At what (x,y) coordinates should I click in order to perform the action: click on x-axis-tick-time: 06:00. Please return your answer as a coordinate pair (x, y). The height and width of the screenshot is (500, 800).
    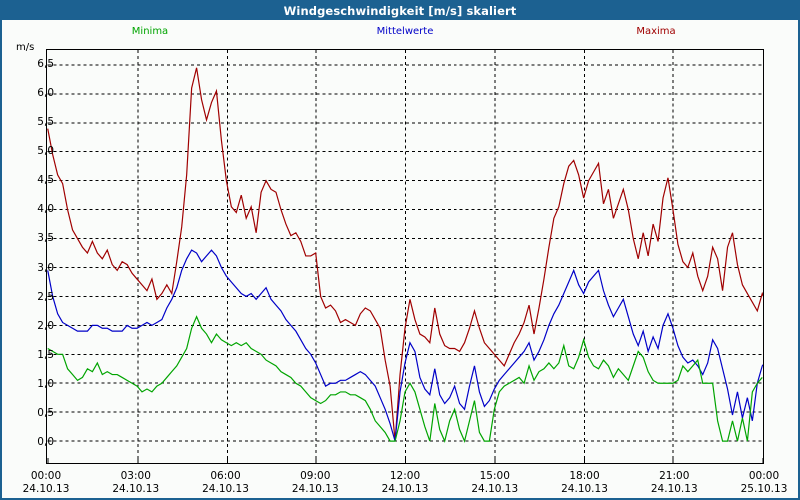
    Looking at the image, I should click on (225, 476).